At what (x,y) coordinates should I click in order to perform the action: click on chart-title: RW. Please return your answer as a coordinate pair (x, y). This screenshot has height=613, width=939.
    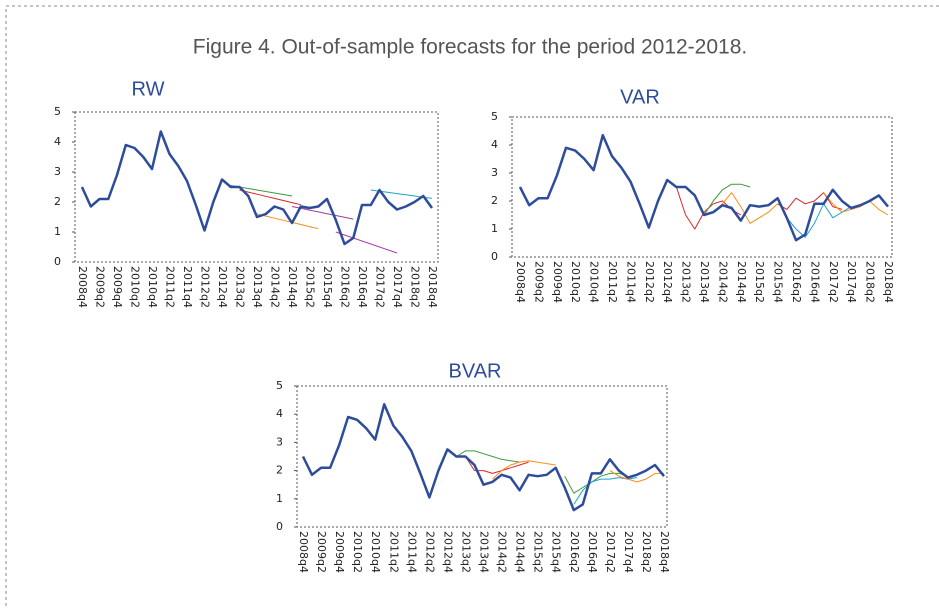
    Looking at the image, I should click on (148, 89).